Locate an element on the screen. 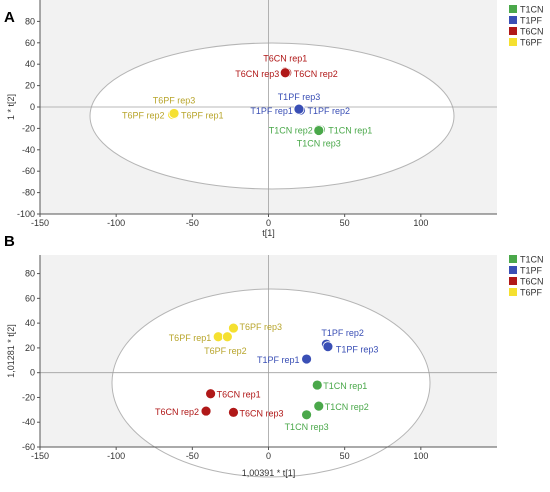 Image resolution: width=550 pixels, height=492 pixels. panel-label: B is located at coordinates (9, 241).